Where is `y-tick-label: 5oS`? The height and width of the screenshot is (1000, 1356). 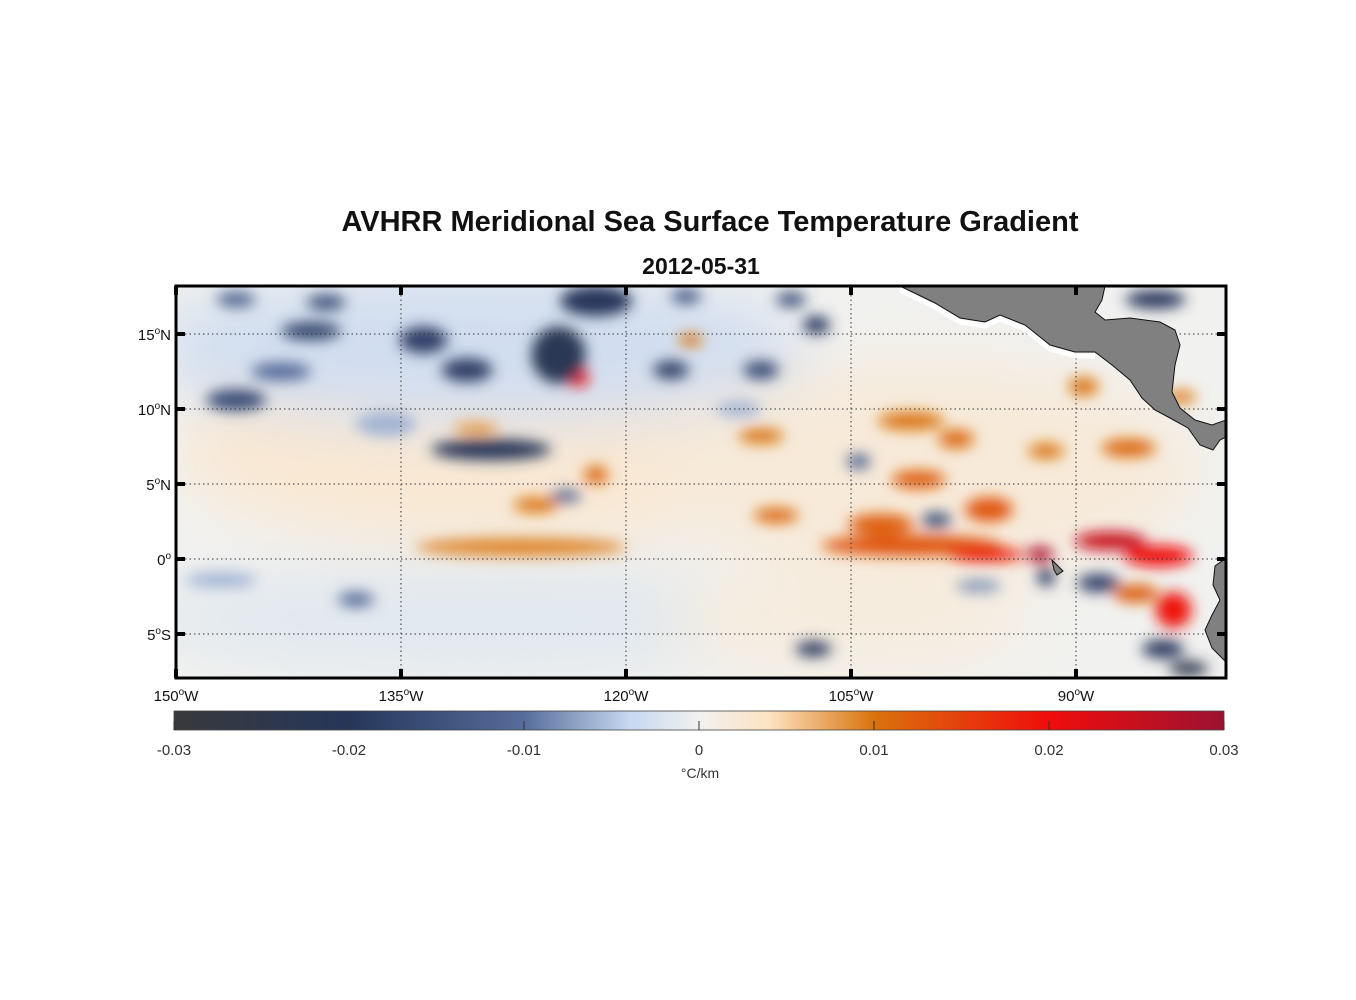
y-tick-label: 5oS is located at coordinates (159, 635).